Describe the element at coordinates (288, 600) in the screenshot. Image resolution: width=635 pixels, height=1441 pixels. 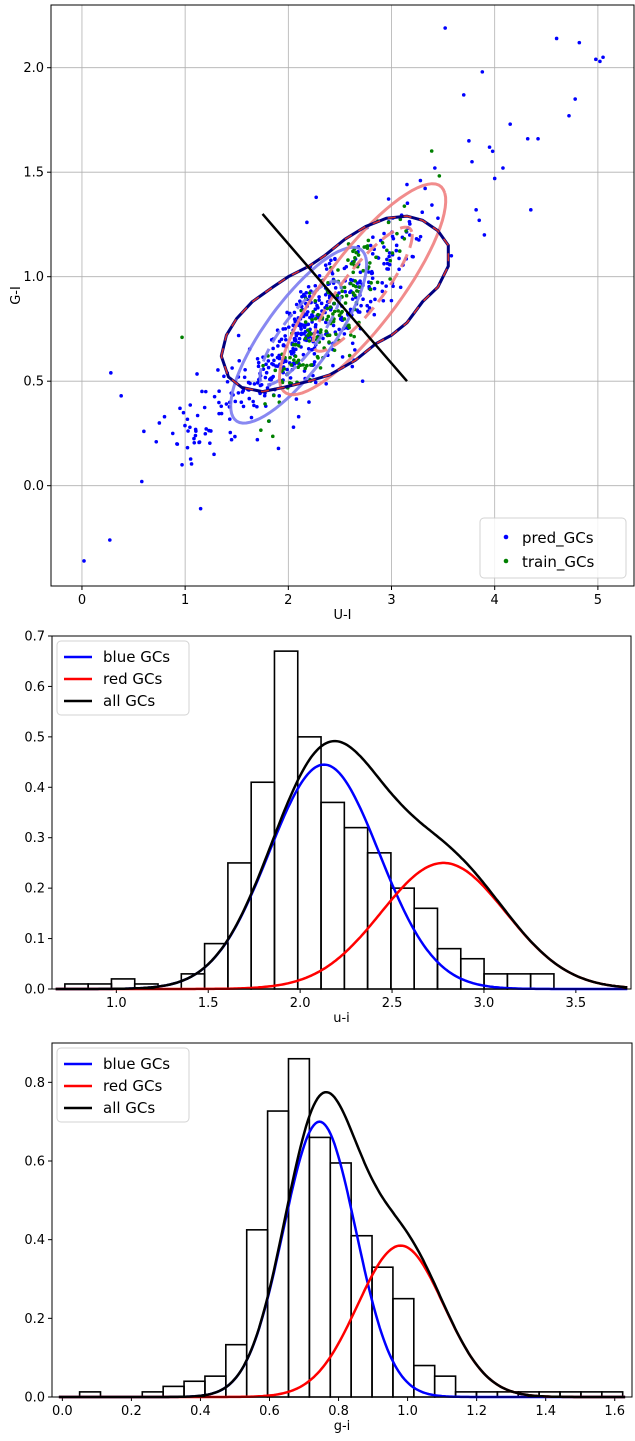
I see `x-tick-label: 2` at that location.